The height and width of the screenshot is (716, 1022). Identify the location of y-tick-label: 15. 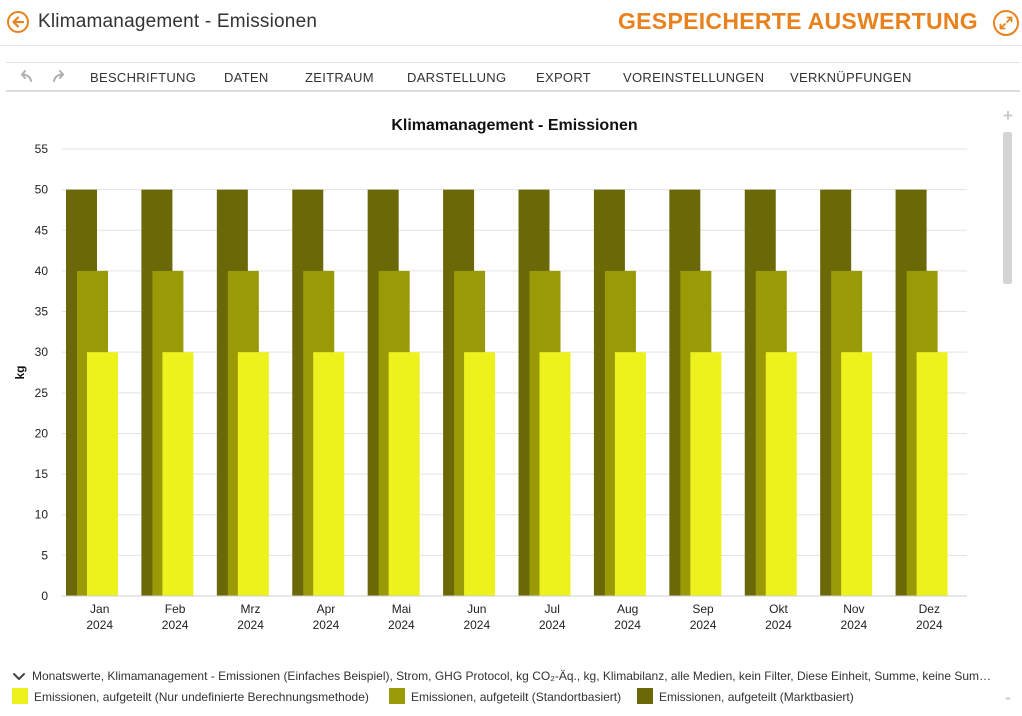
(42, 474).